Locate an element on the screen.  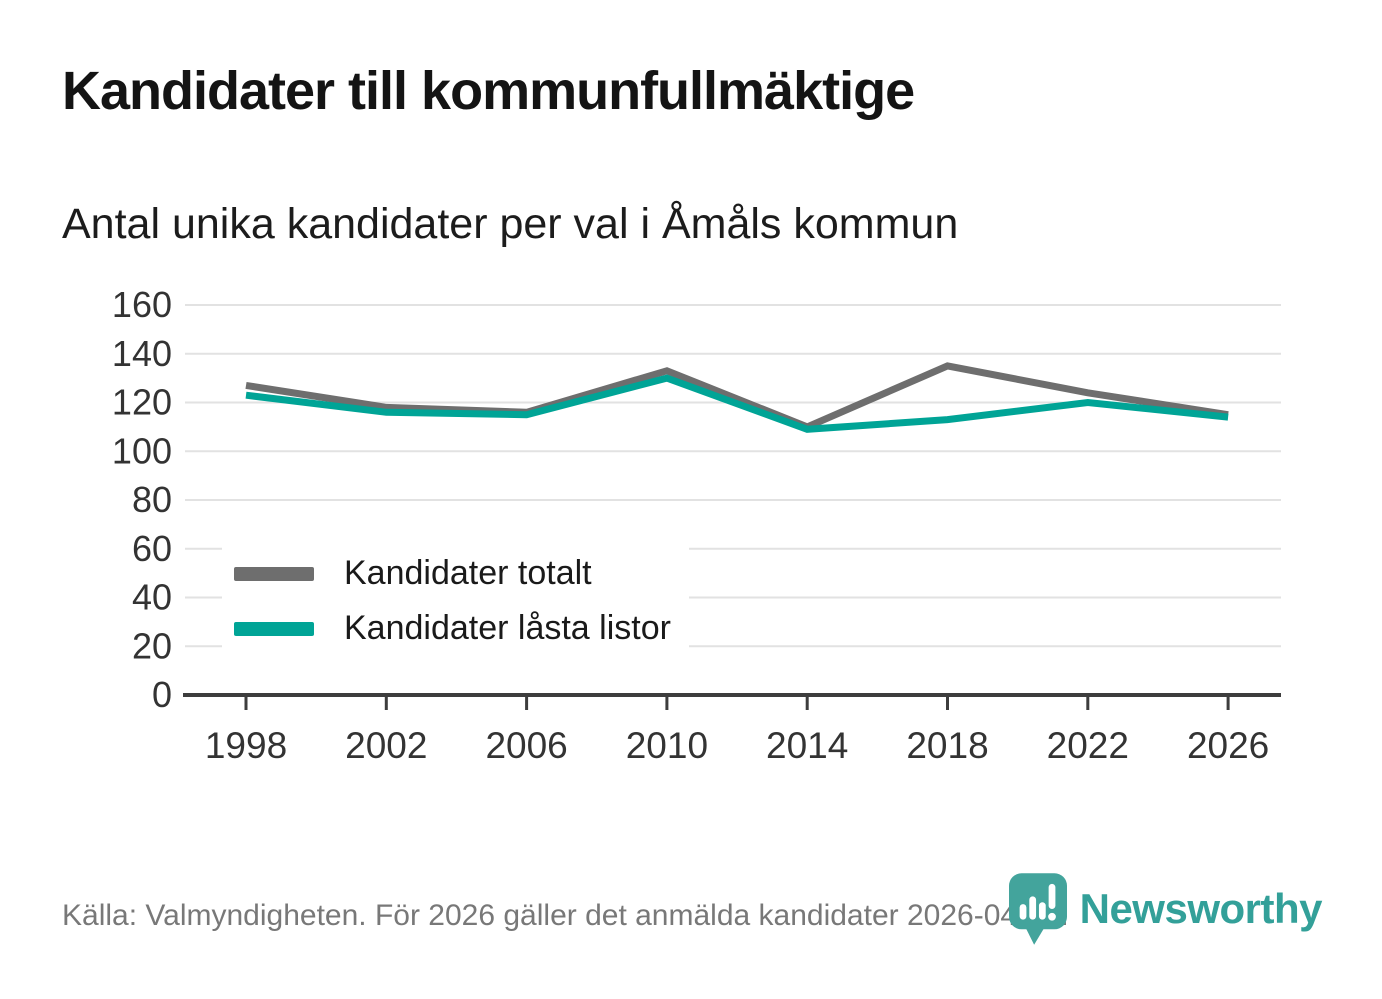
newsworthy-logo: Newsworthy is located at coordinates (1165, 909).